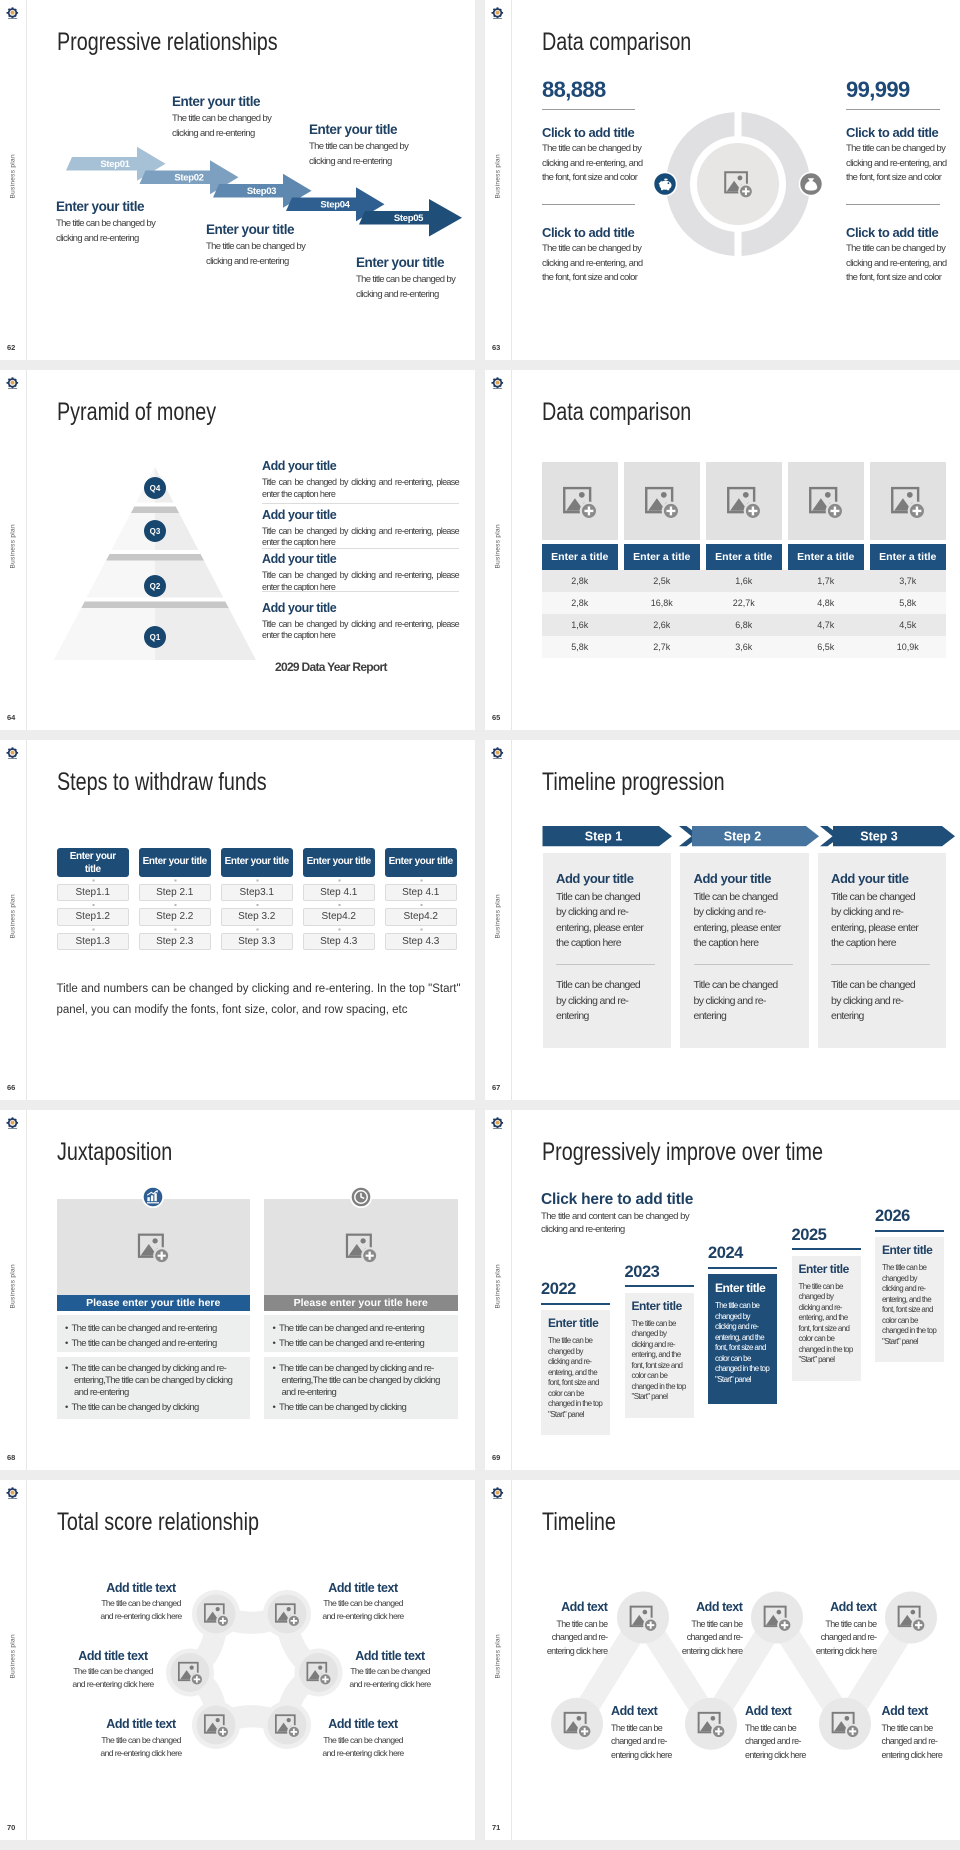 This screenshot has height=1850, width=960. What do you see at coordinates (155, 531) in the screenshot?
I see `svg-text: Q3` at bounding box center [155, 531].